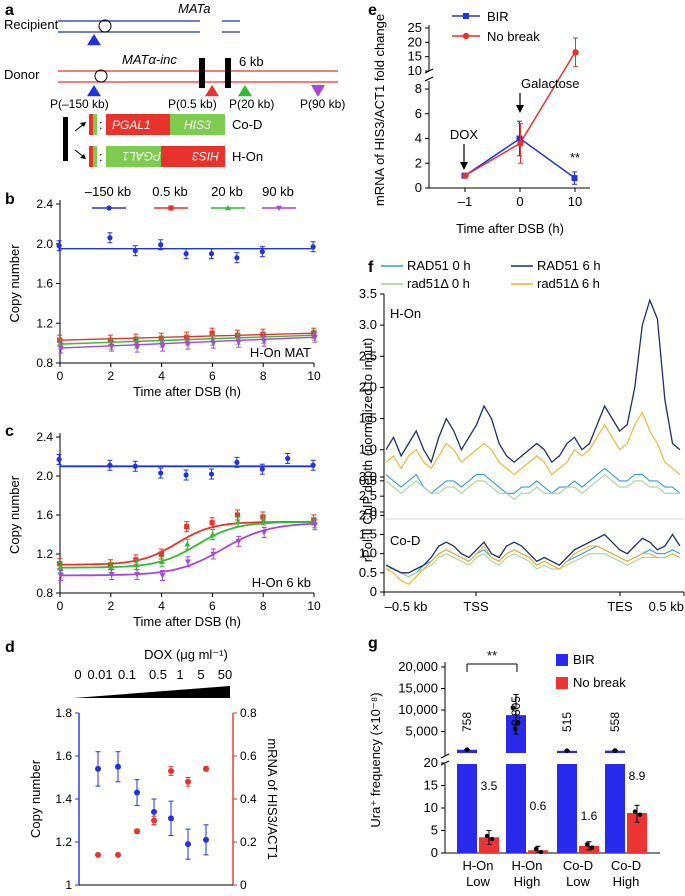 This screenshot has height=896, width=685. What do you see at coordinates (406, 606) in the screenshot?
I see `x-tick-label: –0.5 kb` at bounding box center [406, 606].